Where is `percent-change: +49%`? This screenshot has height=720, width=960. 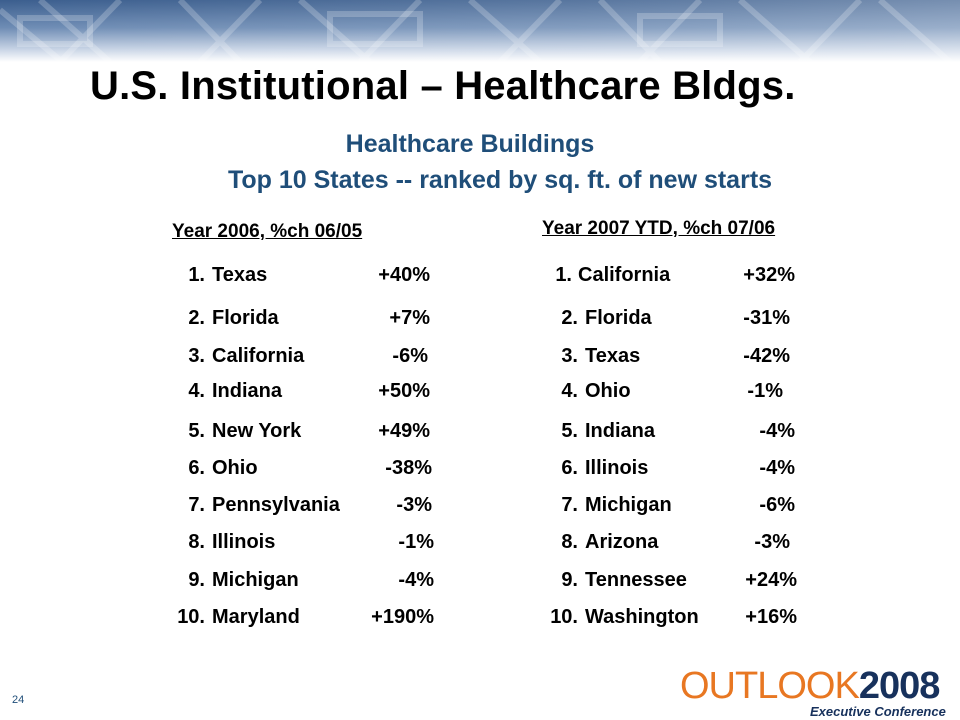
percent-change: +49% is located at coordinates (404, 431).